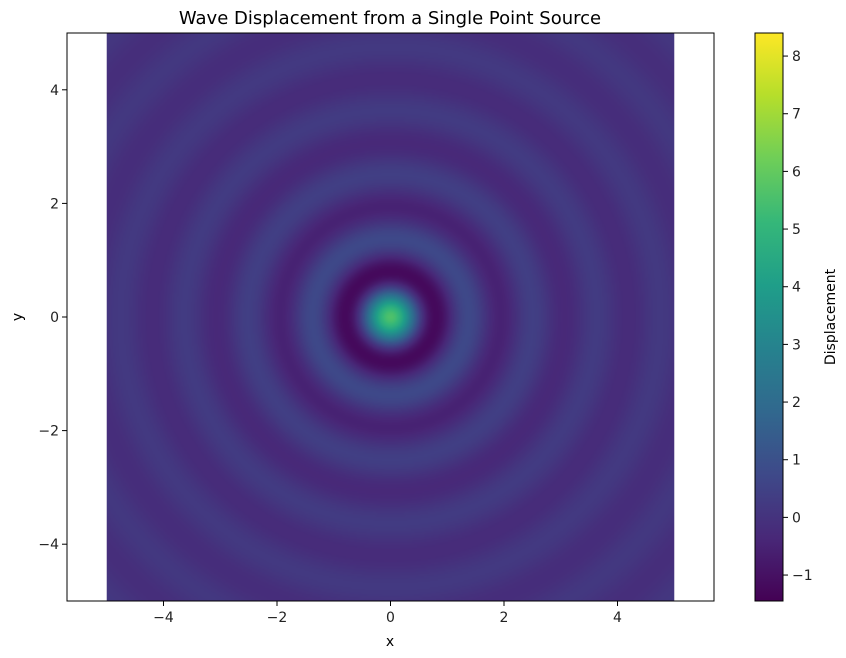 This screenshot has height=658, width=846. I want to click on colorbar-ticks: −1 0 1 2 3 4 5 6 7 8, so click(798, 316).